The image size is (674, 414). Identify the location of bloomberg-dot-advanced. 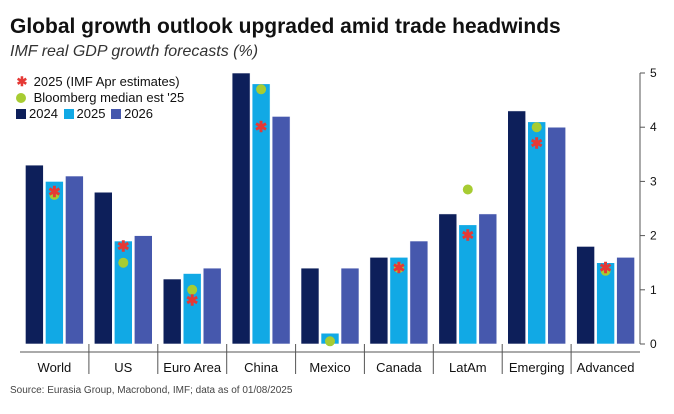
(605, 270).